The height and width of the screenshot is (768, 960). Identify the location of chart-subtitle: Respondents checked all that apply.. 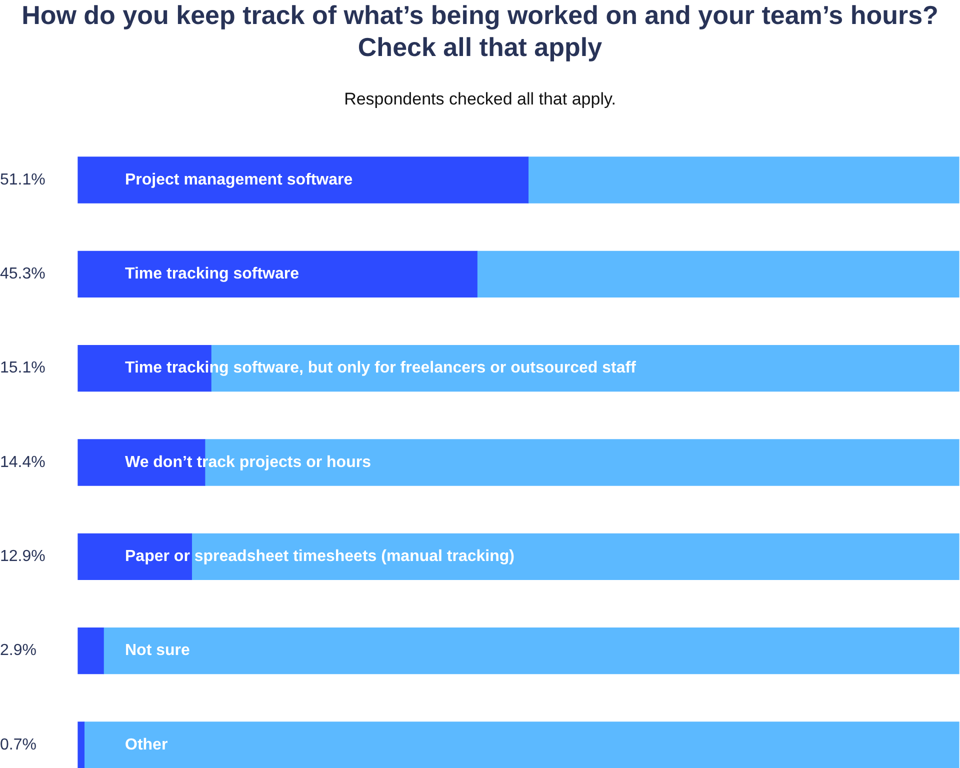
(480, 99).